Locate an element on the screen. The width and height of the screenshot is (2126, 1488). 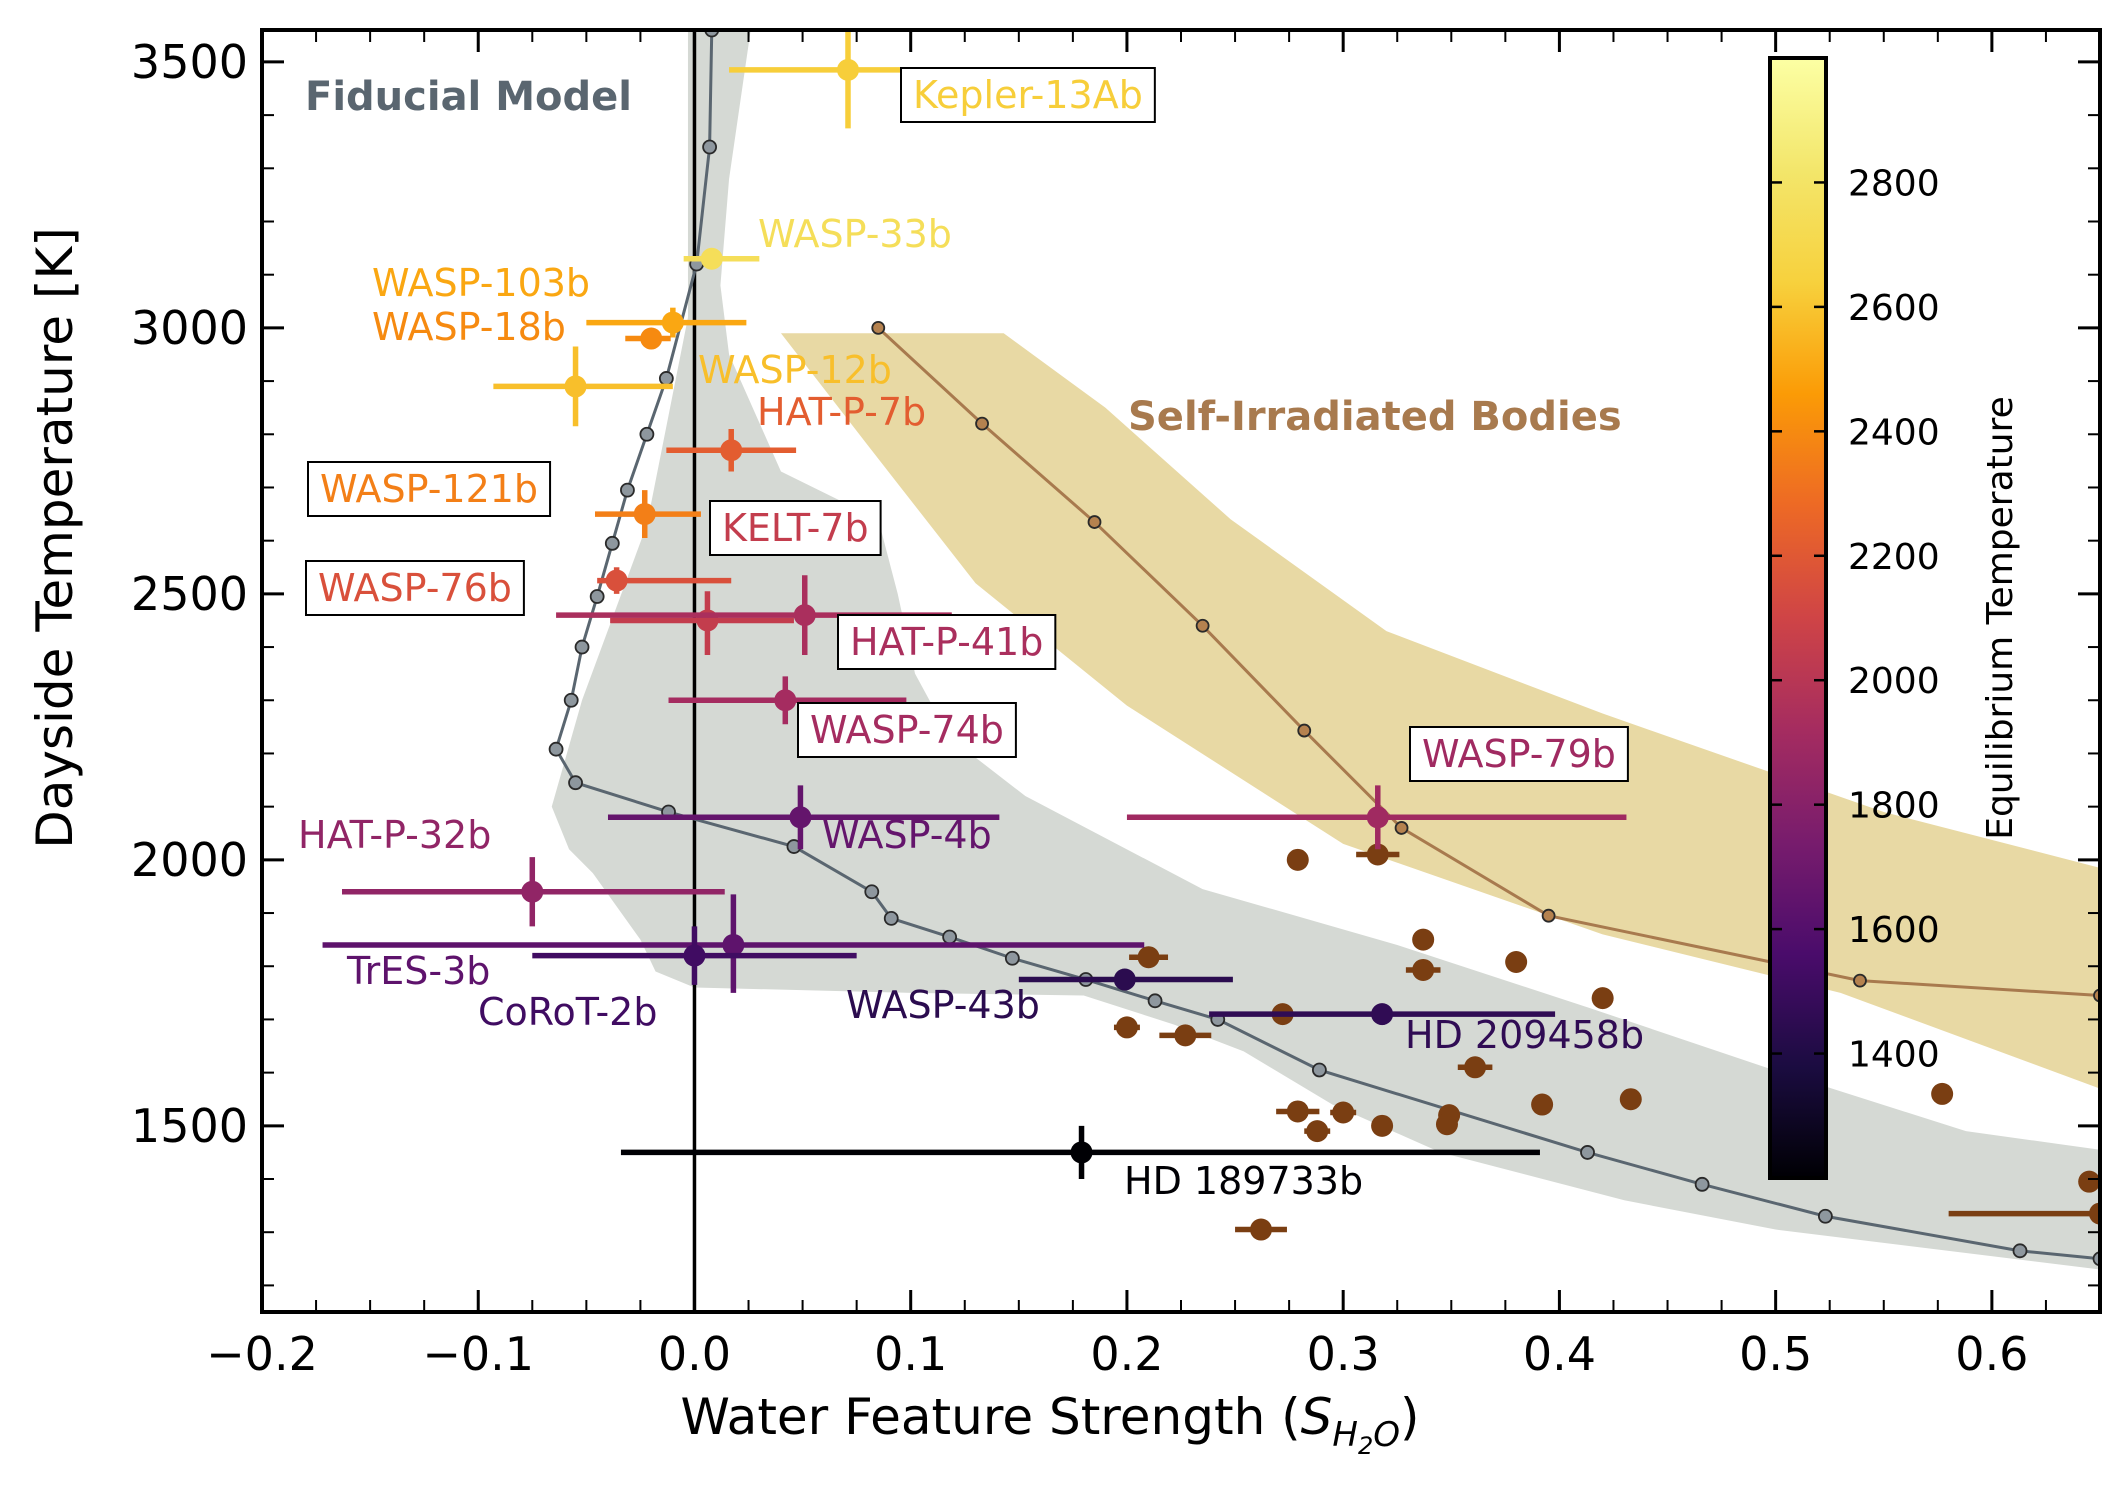
planet-hd-209458b is located at coordinates (1382, 1014).